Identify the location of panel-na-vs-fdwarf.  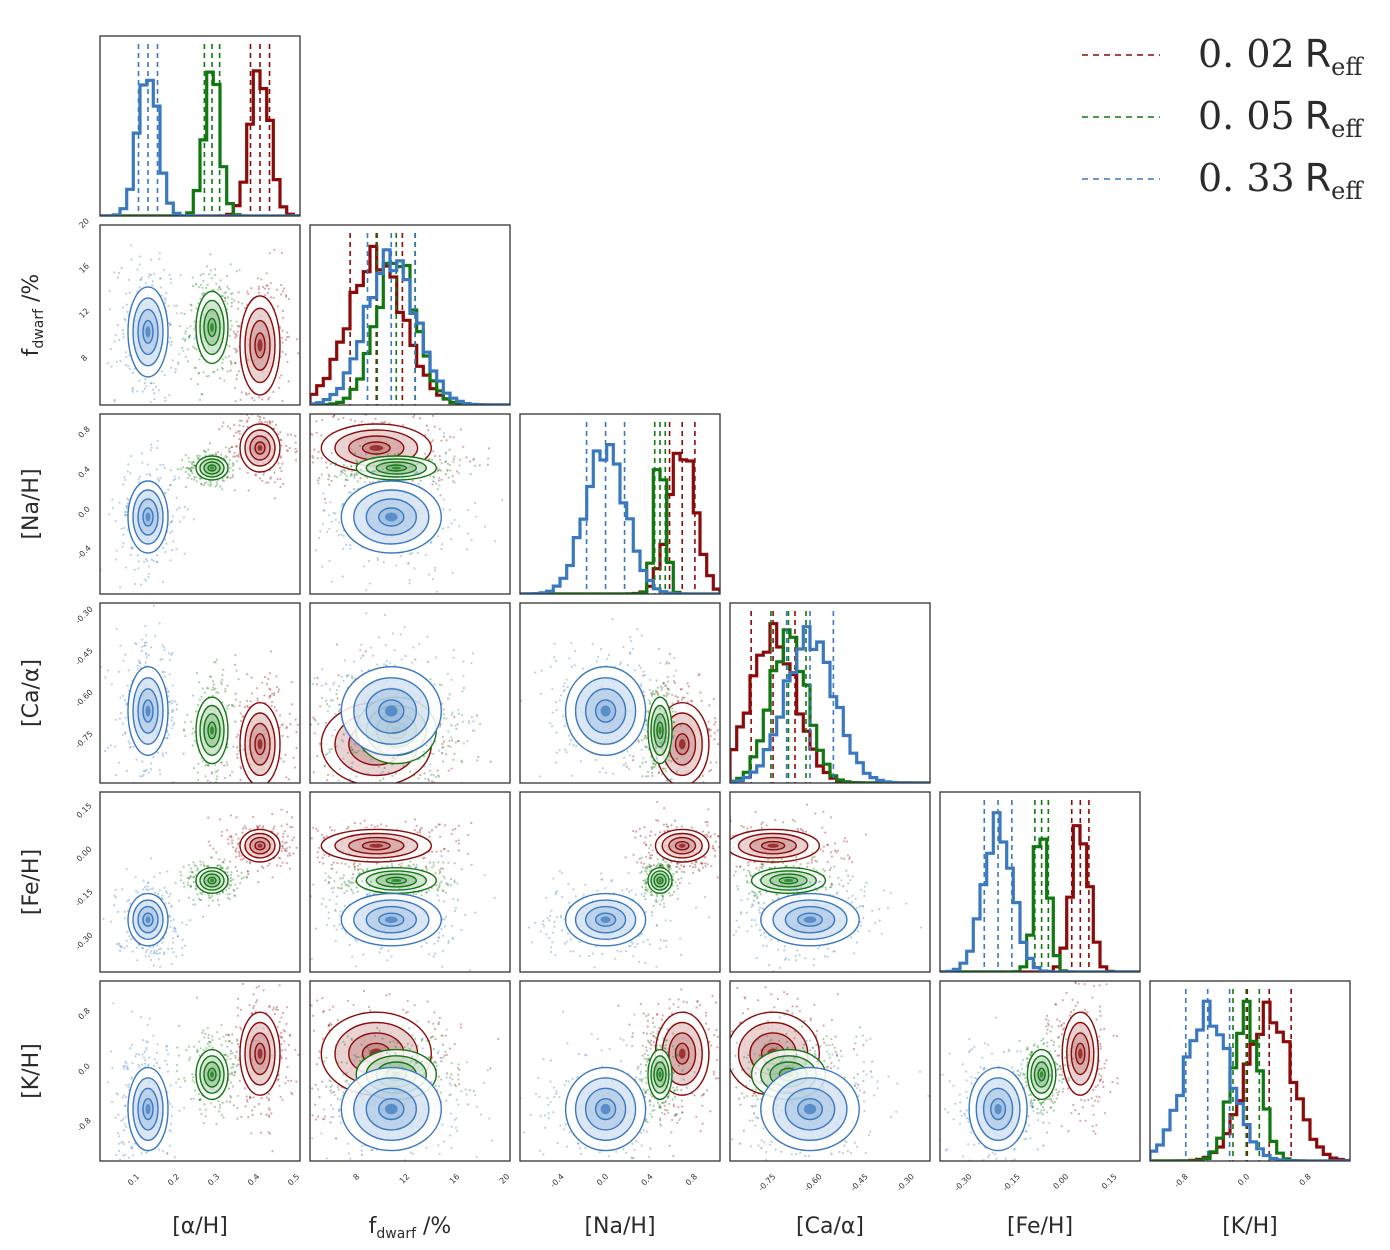
(399, 504).